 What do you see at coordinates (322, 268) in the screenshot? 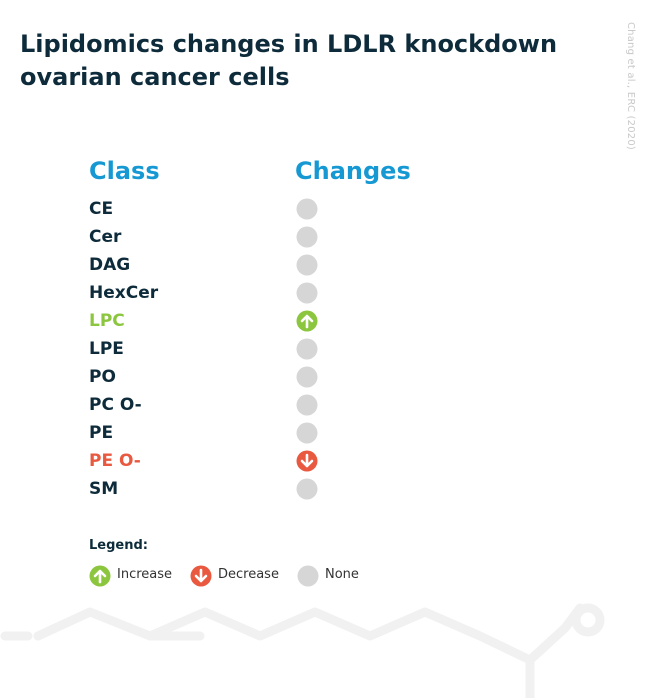
I see `lipid-class-row: DAG` at bounding box center [322, 268].